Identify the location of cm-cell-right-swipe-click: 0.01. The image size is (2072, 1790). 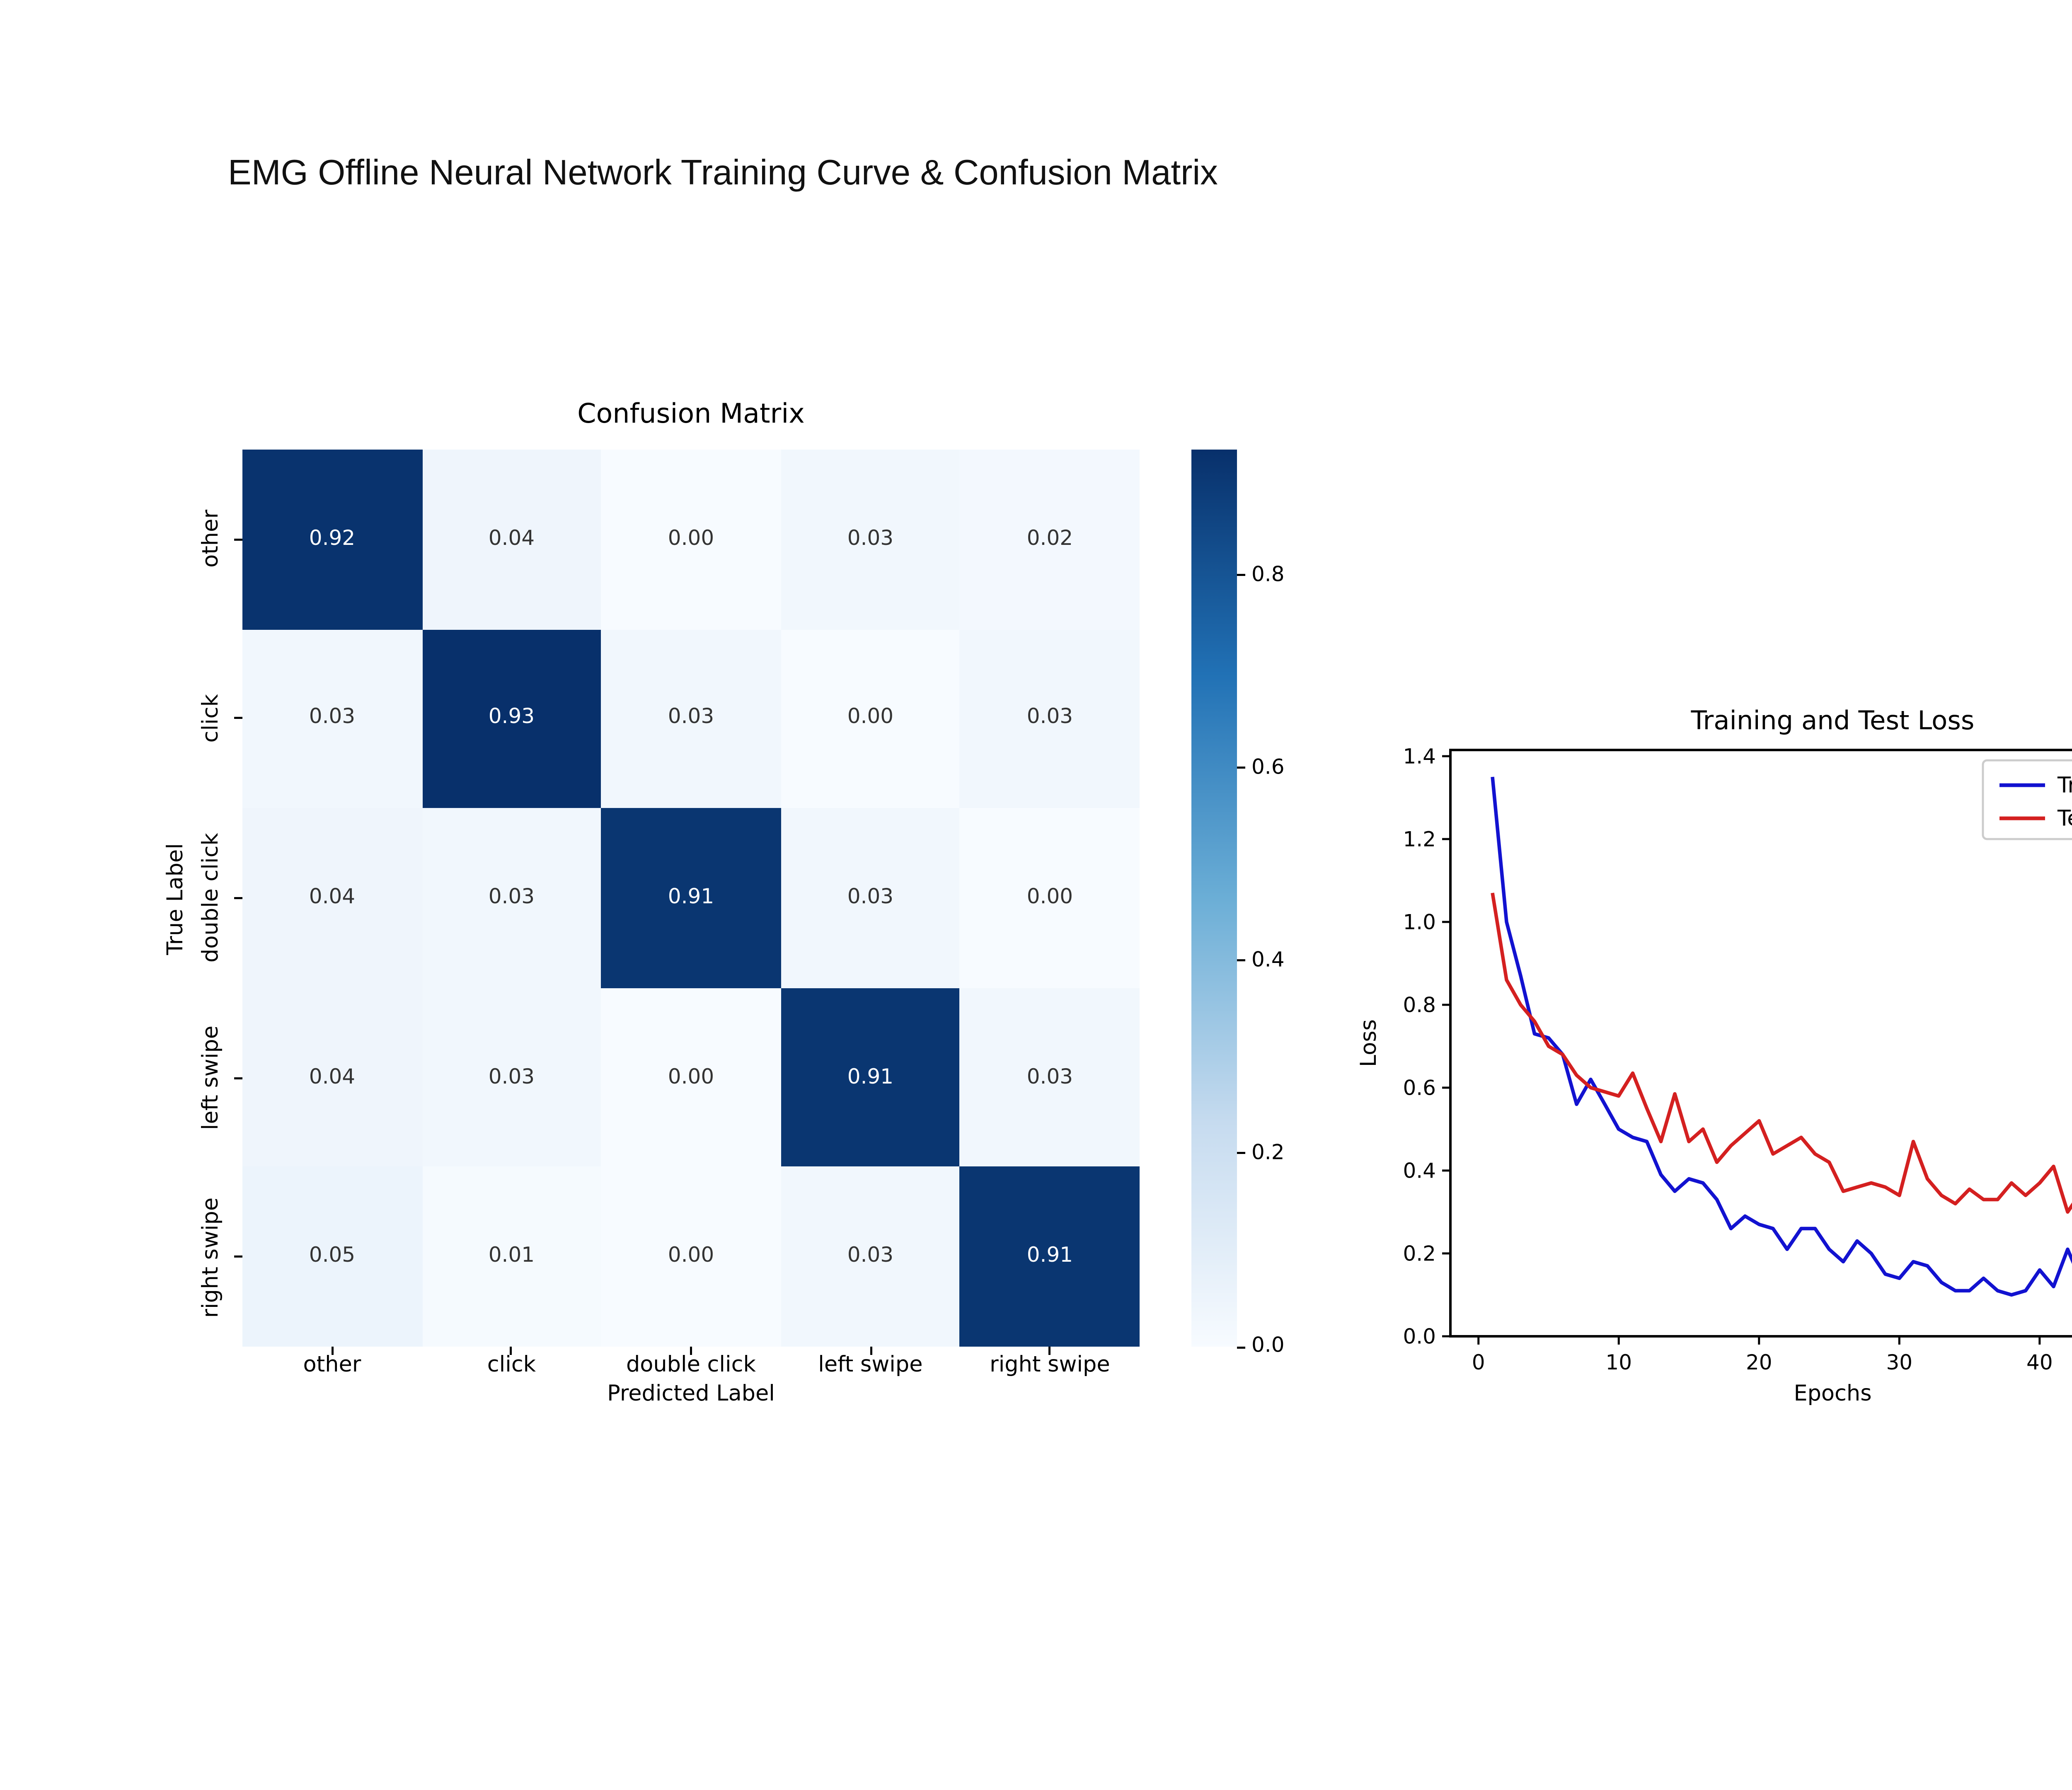
(511, 1257).